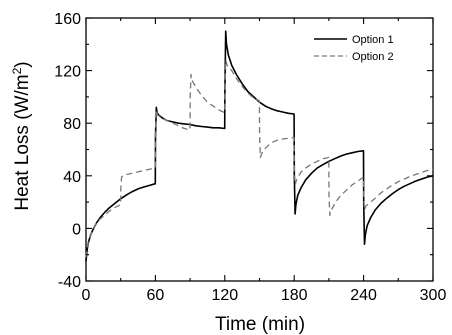 This screenshot has width=452, height=335. Describe the element at coordinates (363, 295) in the screenshot. I see `x-tick-label: 240` at that location.